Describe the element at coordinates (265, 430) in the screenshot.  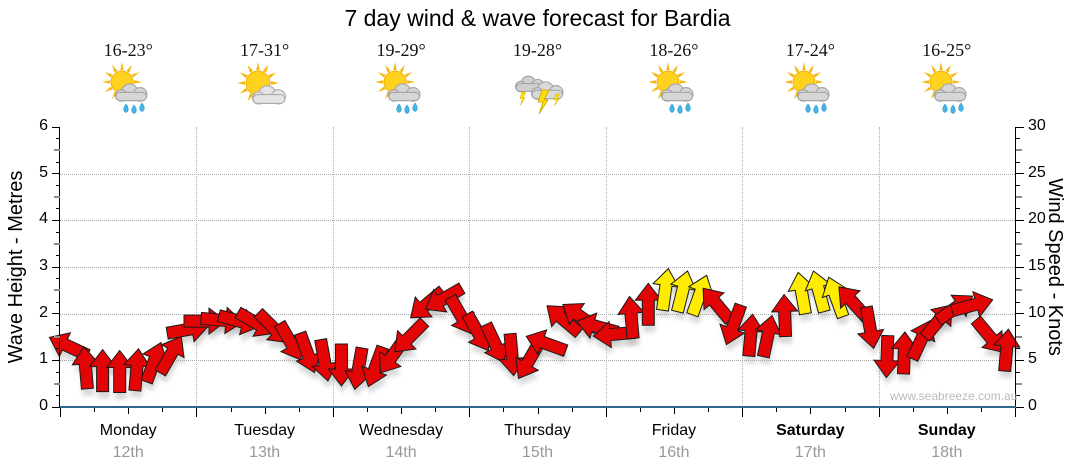
I see `day-label-tuesday: Tuesday` at that location.